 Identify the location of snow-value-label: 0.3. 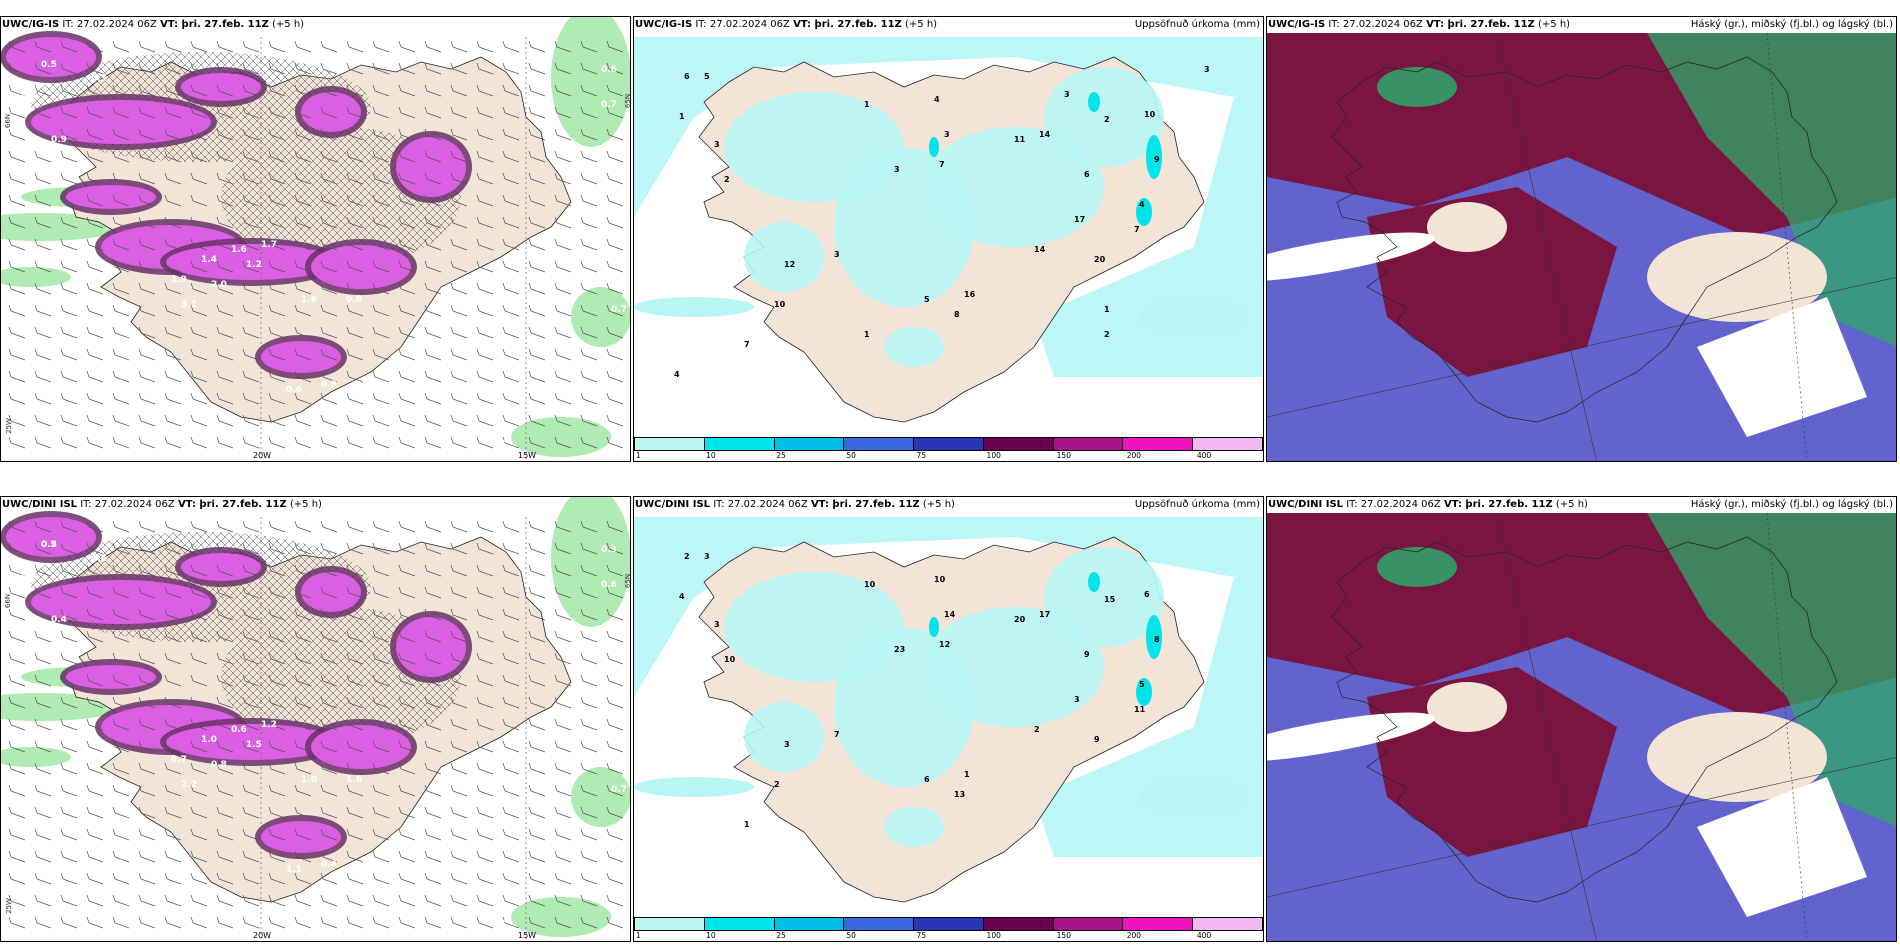
(99, 79).